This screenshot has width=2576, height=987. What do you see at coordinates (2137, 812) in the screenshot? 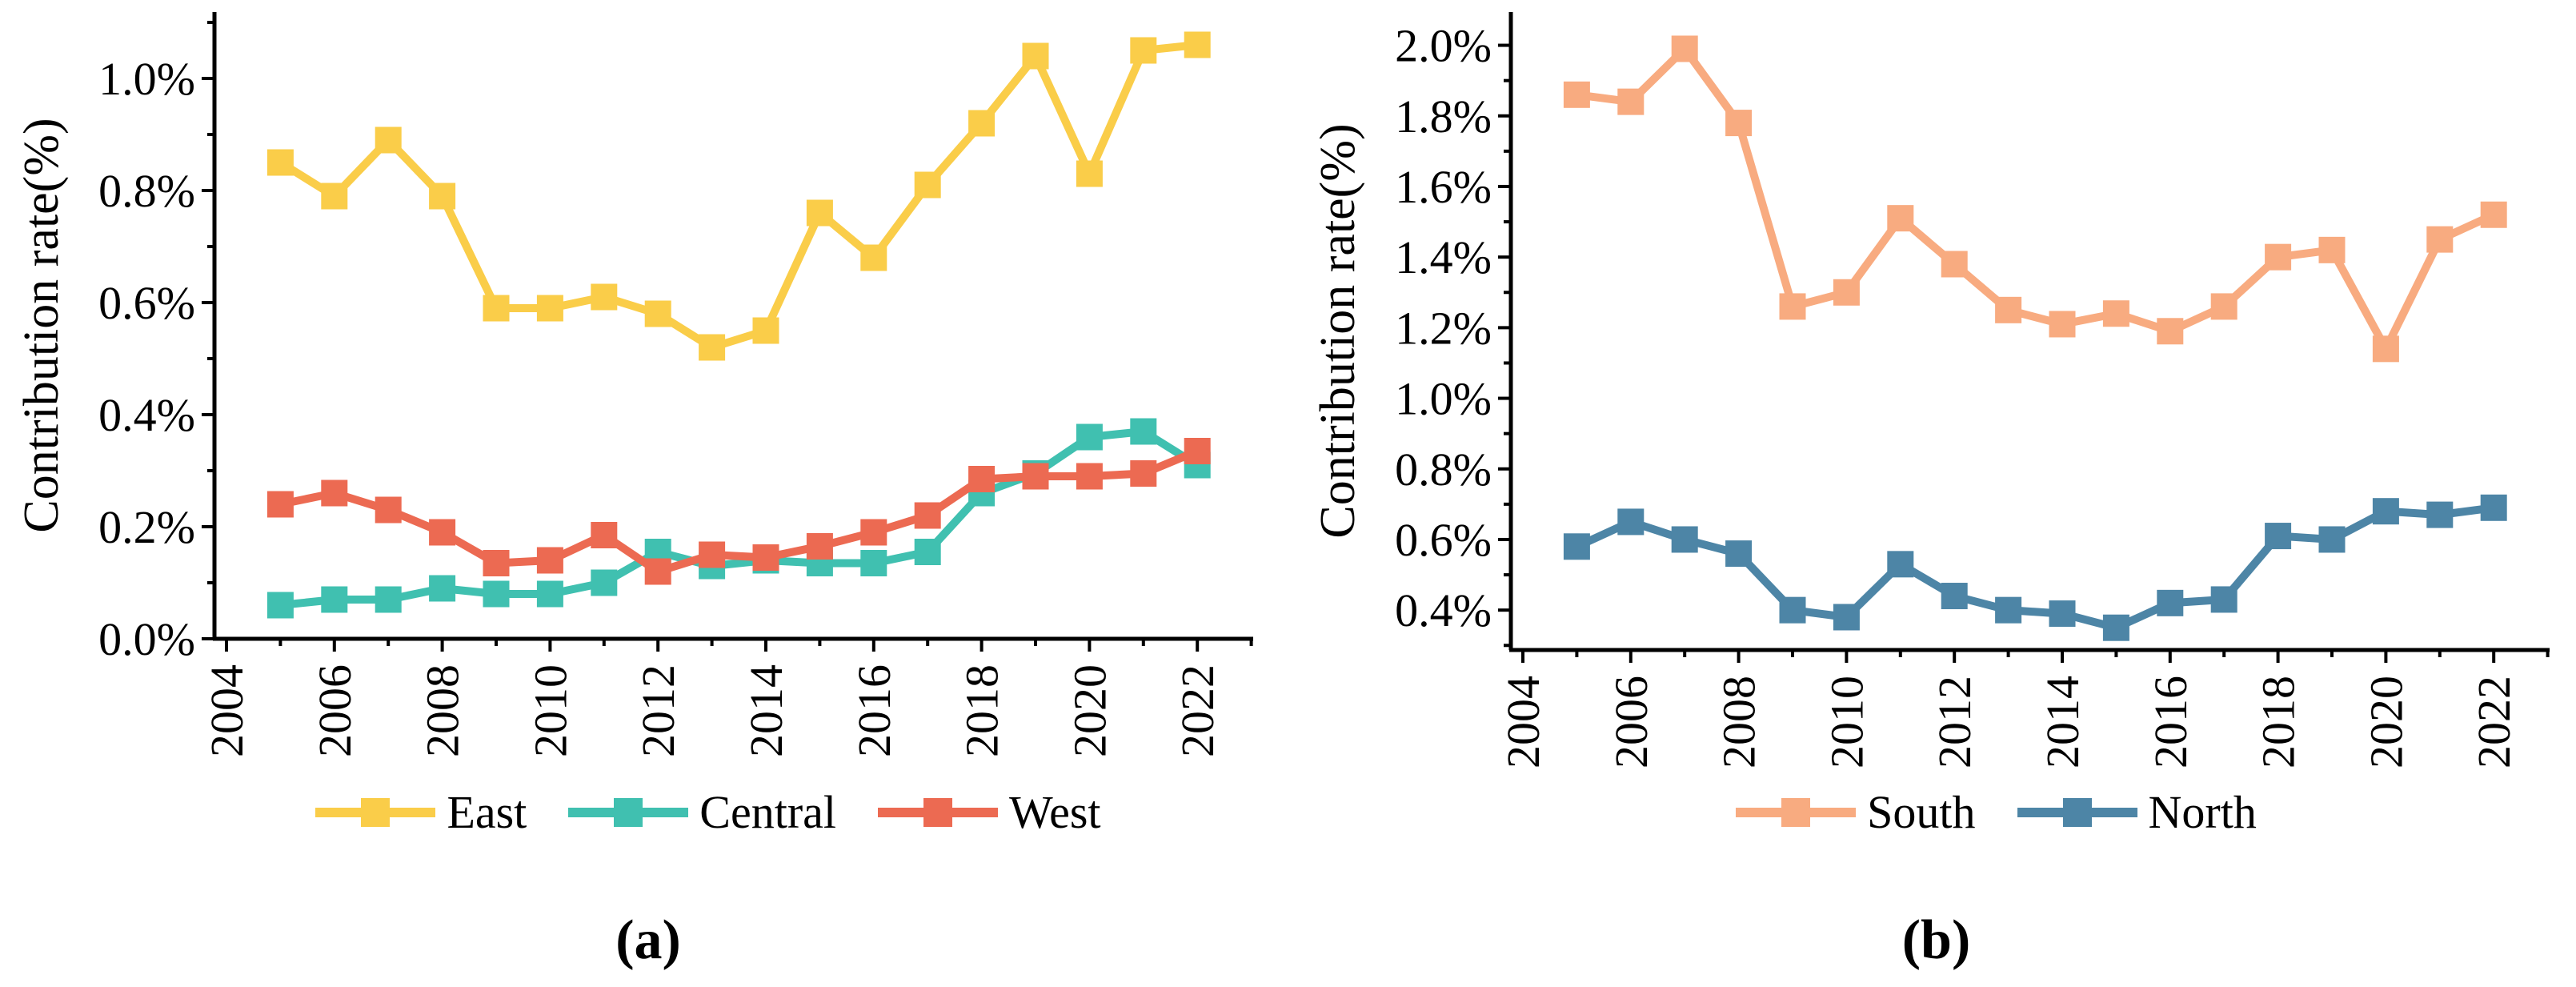
I see `legend-item-north: North` at bounding box center [2137, 812].